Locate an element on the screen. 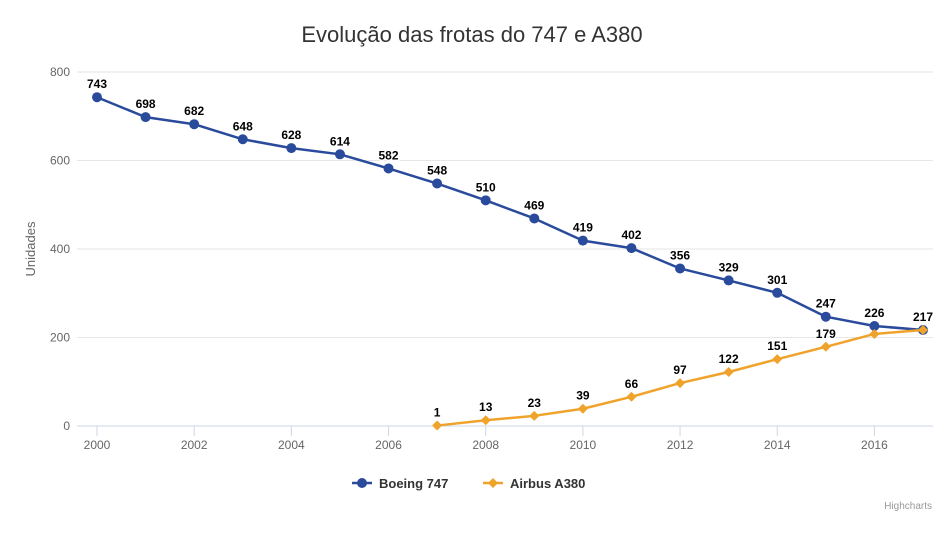 The width and height of the screenshot is (944, 542). data-label: 97 is located at coordinates (680, 370).